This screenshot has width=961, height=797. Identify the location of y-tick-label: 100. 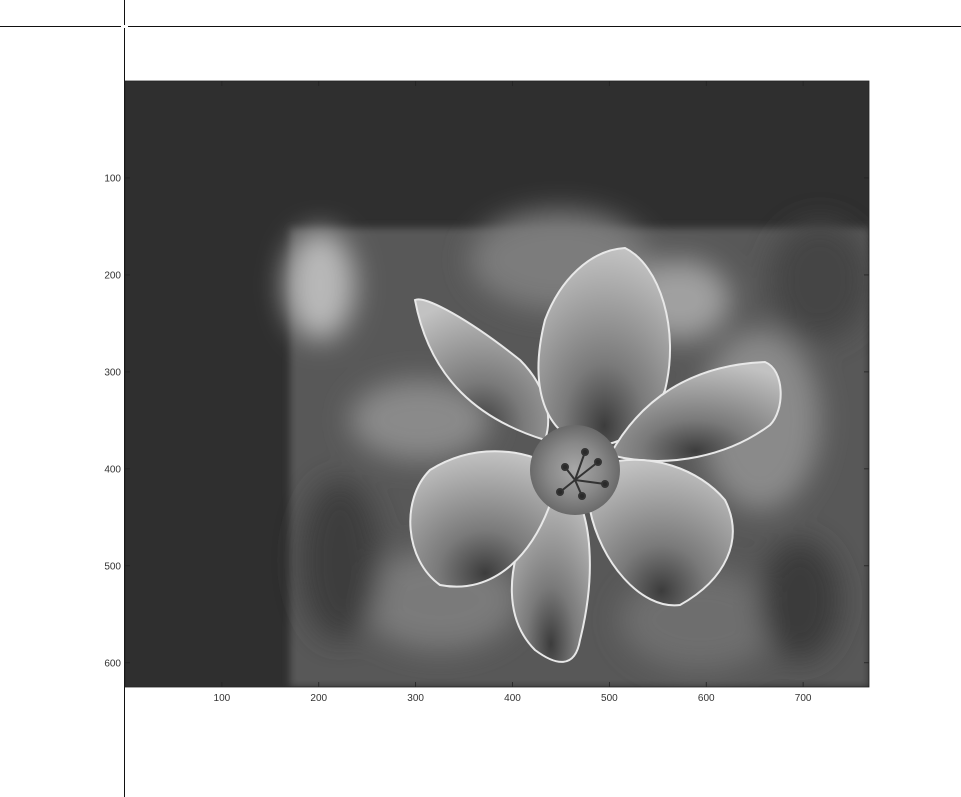
(112, 178).